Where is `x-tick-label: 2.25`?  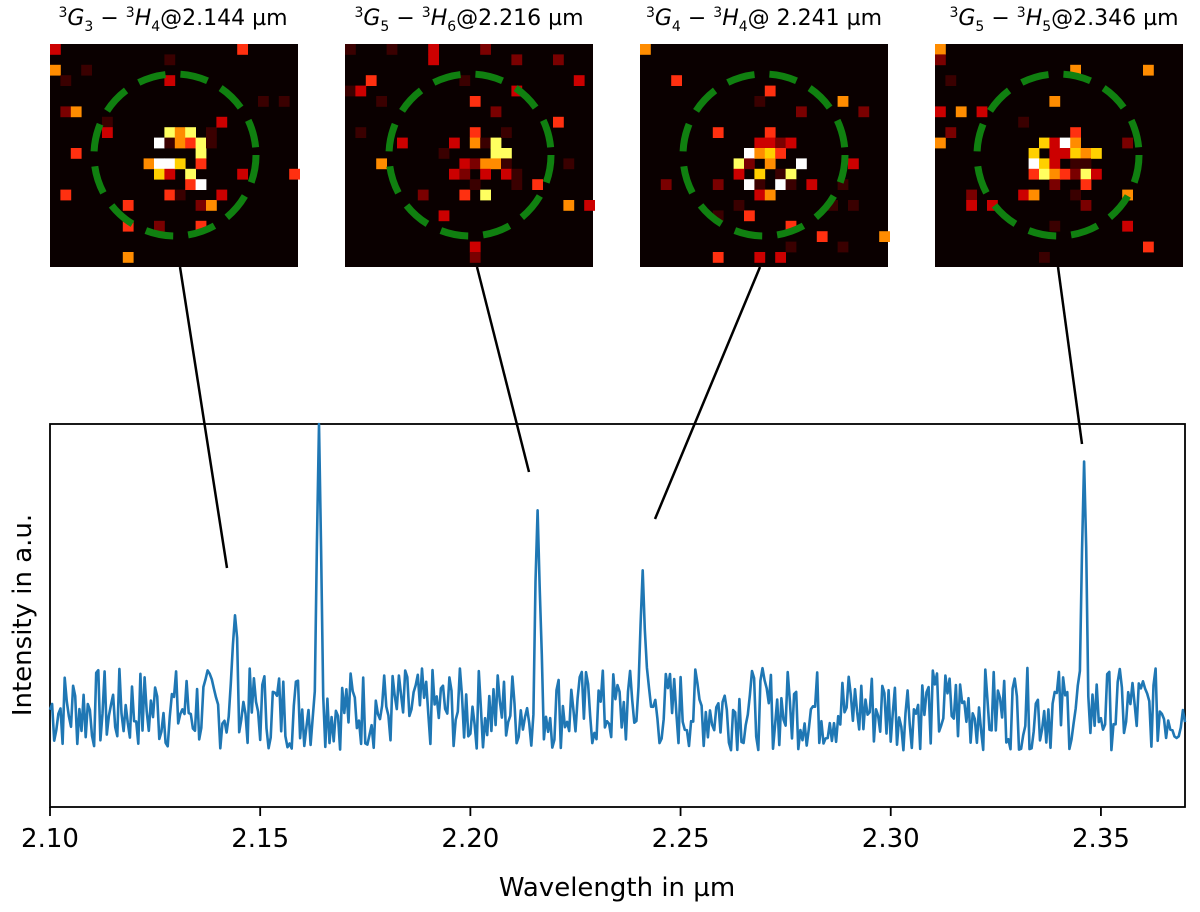
x-tick-label: 2.25 is located at coordinates (681, 839).